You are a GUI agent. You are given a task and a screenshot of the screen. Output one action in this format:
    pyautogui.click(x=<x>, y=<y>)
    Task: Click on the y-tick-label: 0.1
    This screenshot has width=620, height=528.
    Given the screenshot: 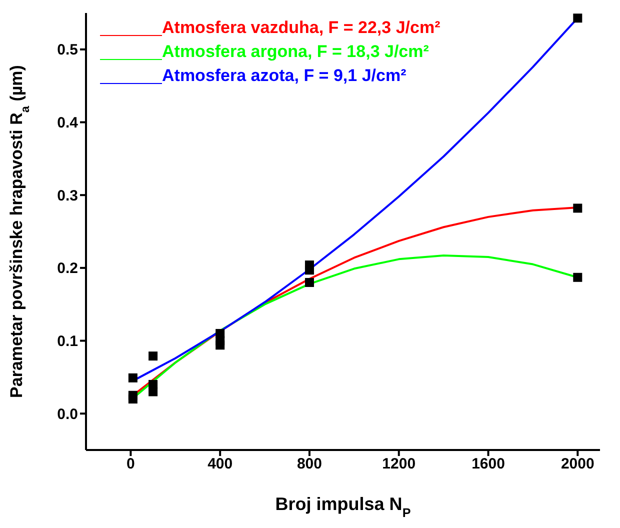 What is the action you would take?
    pyautogui.click(x=67, y=341)
    